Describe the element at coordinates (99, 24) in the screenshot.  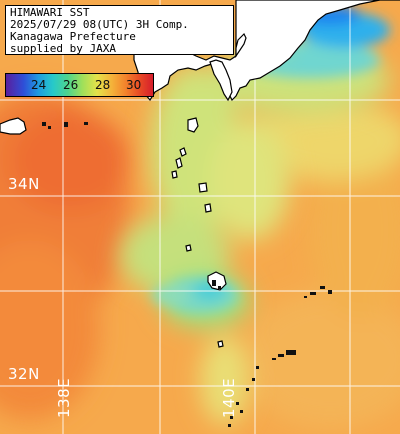
I see `title-line: 2025/07/29 08(UTC) 3H Comp.` at that location.